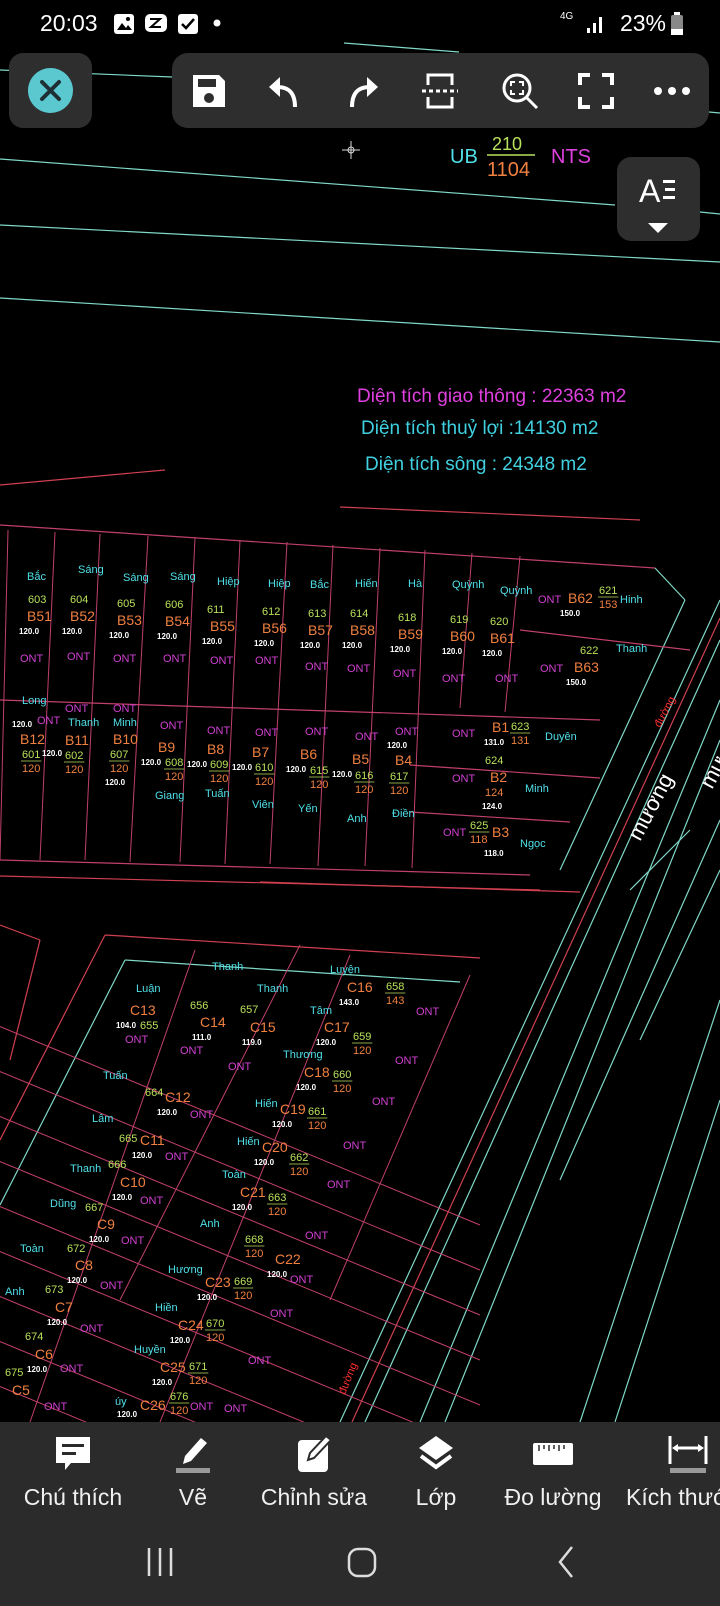 Image resolution: width=720 pixels, height=1606 pixels. Describe the element at coordinates (669, 1472) in the screenshot. I see `tool-dimension: Kích thước` at that location.